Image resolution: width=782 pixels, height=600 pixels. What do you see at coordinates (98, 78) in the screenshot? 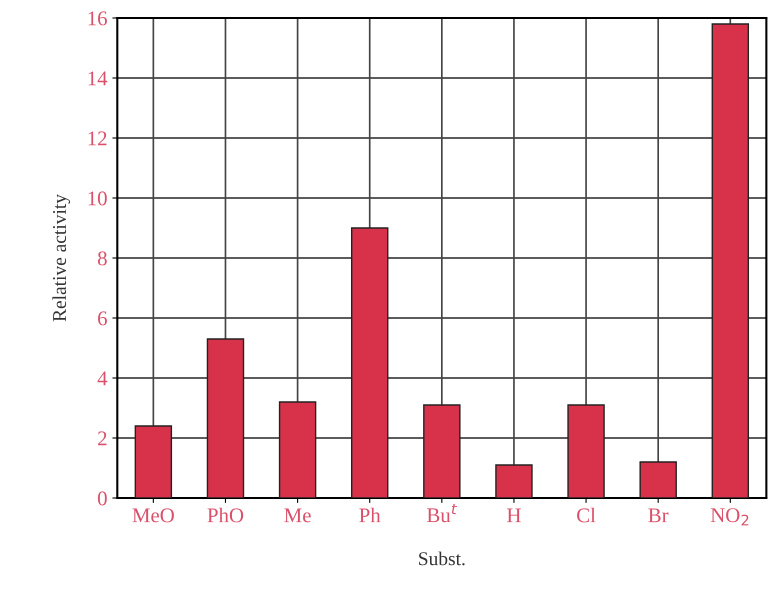
I see `y-tick-label: 14` at bounding box center [98, 78].